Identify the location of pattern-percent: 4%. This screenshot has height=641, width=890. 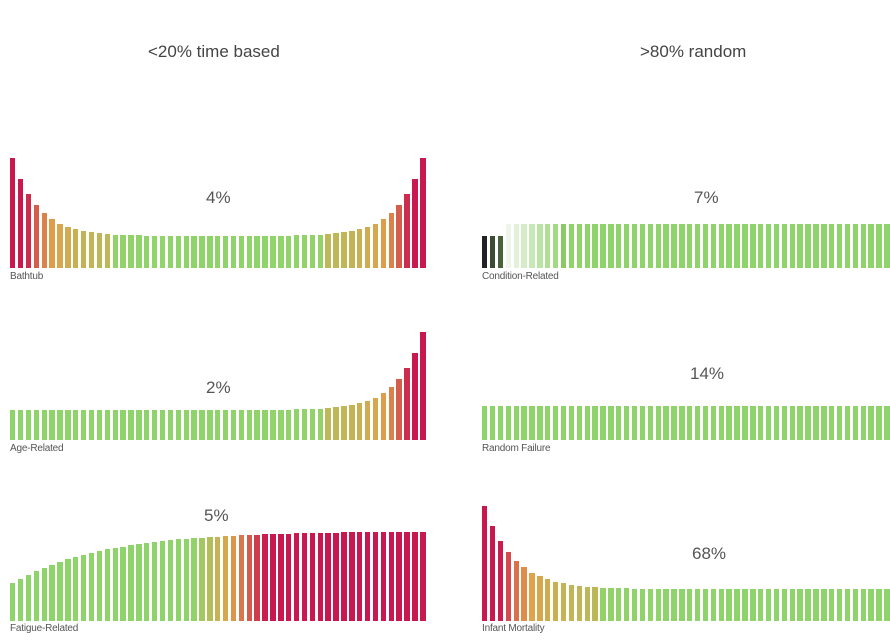
(218, 197).